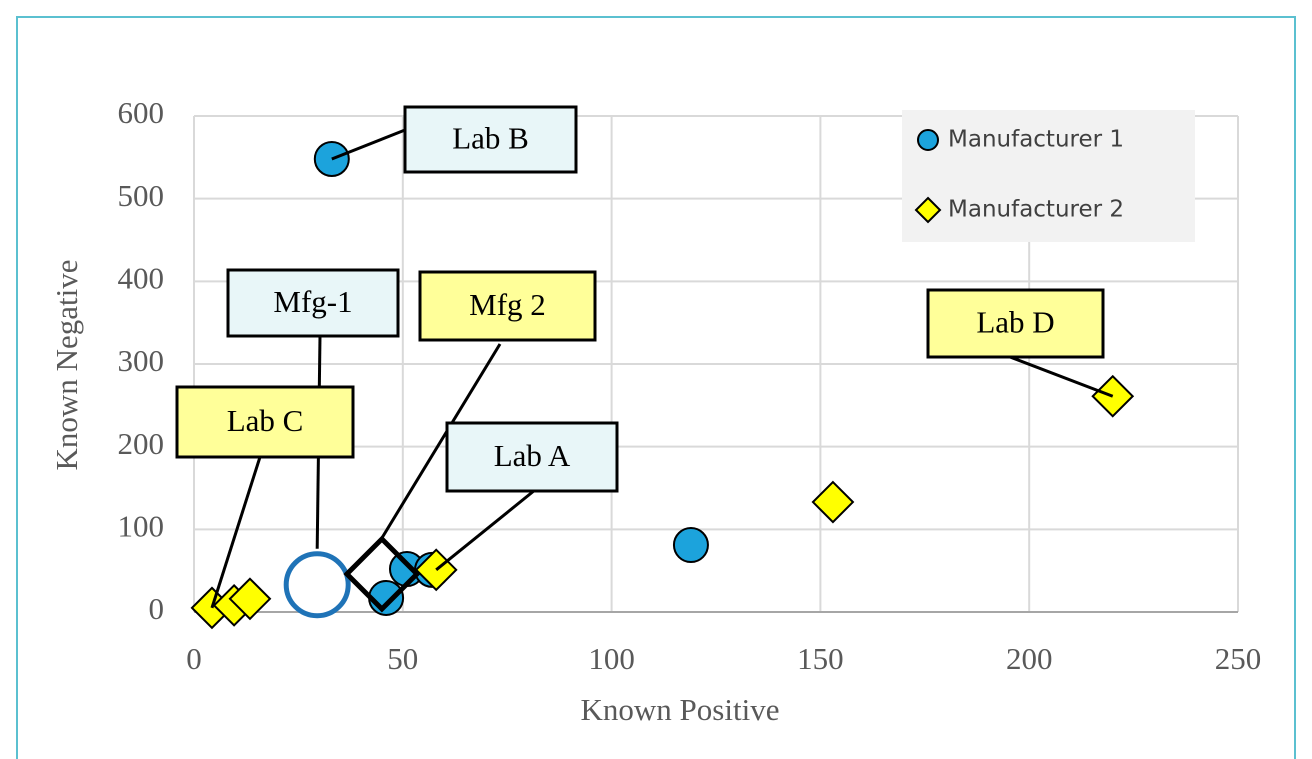 The height and width of the screenshot is (759, 1312). What do you see at coordinates (1048, 176) in the screenshot?
I see `legend-box` at bounding box center [1048, 176].